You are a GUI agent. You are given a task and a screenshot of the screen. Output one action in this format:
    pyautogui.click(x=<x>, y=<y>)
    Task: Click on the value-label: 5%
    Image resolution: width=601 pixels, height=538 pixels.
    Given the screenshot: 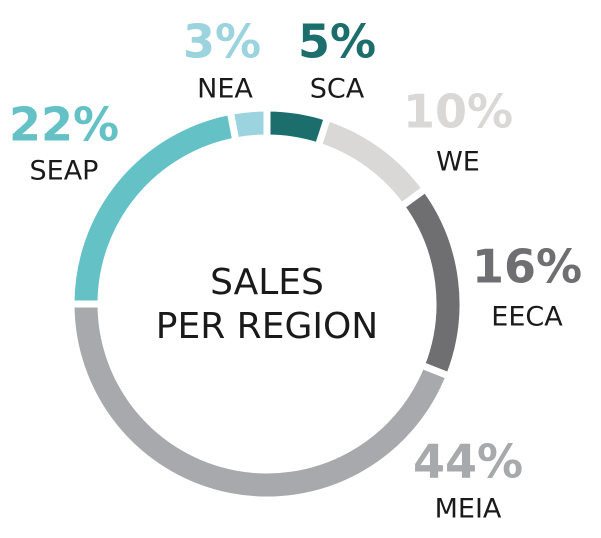 What is the action you would take?
    pyautogui.click(x=337, y=42)
    